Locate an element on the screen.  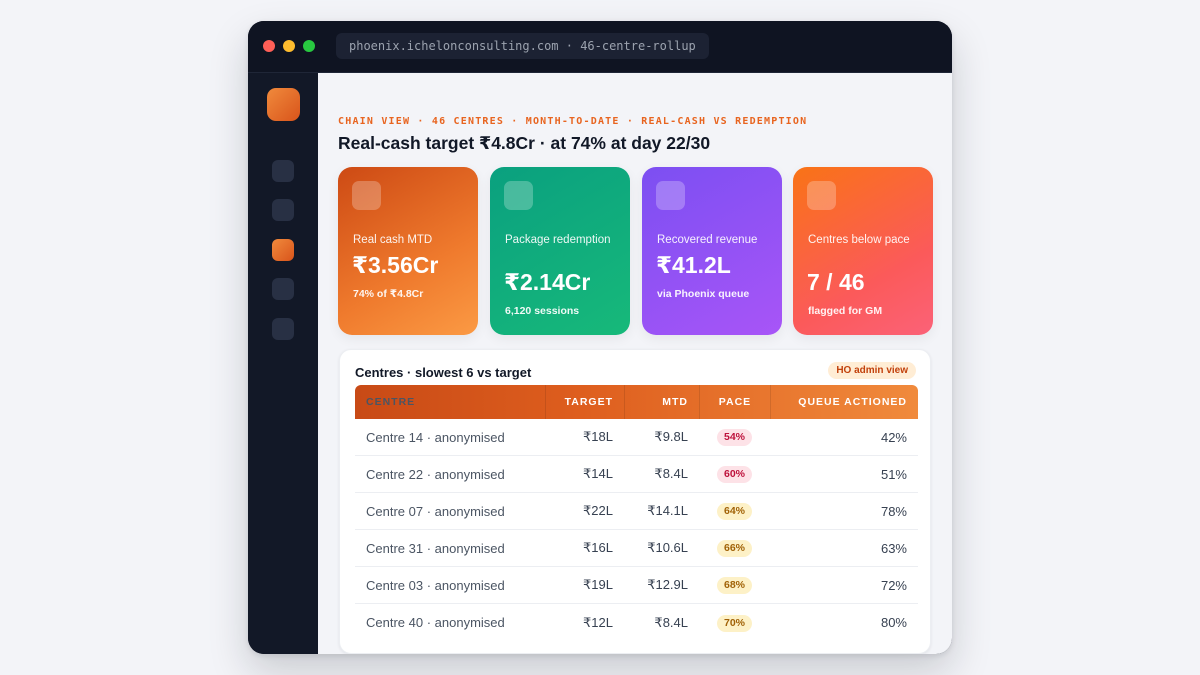
cell-centre: Centre 07 · anonymised is located at coordinates (450, 511).